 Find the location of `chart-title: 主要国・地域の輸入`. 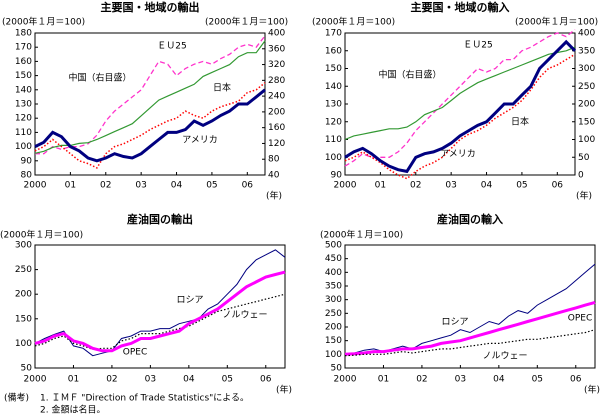

chart-title: 主要国・地域の輸入 is located at coordinates (460, 7).